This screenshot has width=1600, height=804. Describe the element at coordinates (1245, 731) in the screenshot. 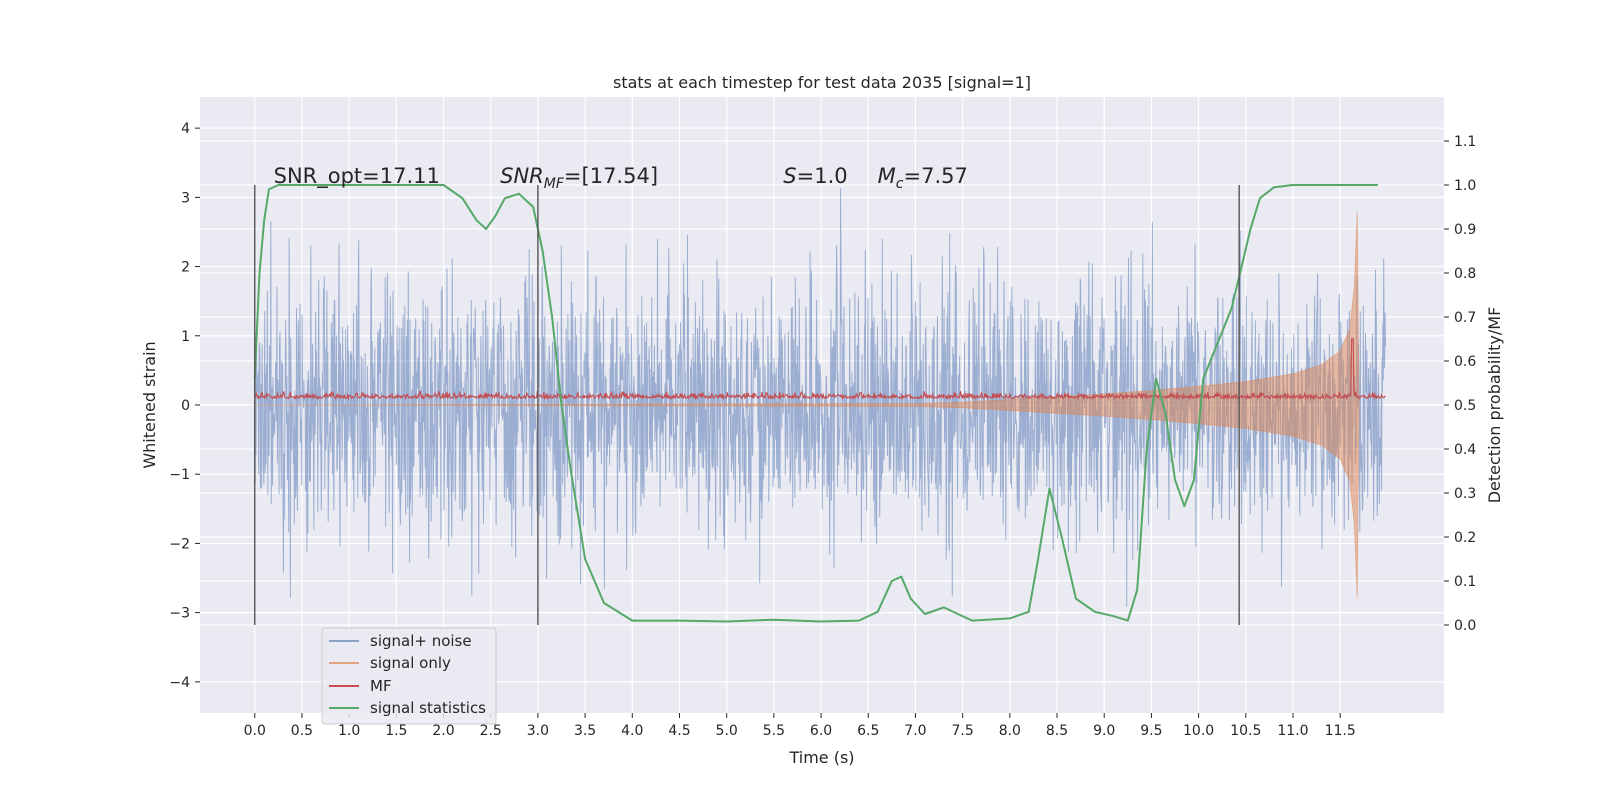

I see `x-tick-label: 10.5` at that location.